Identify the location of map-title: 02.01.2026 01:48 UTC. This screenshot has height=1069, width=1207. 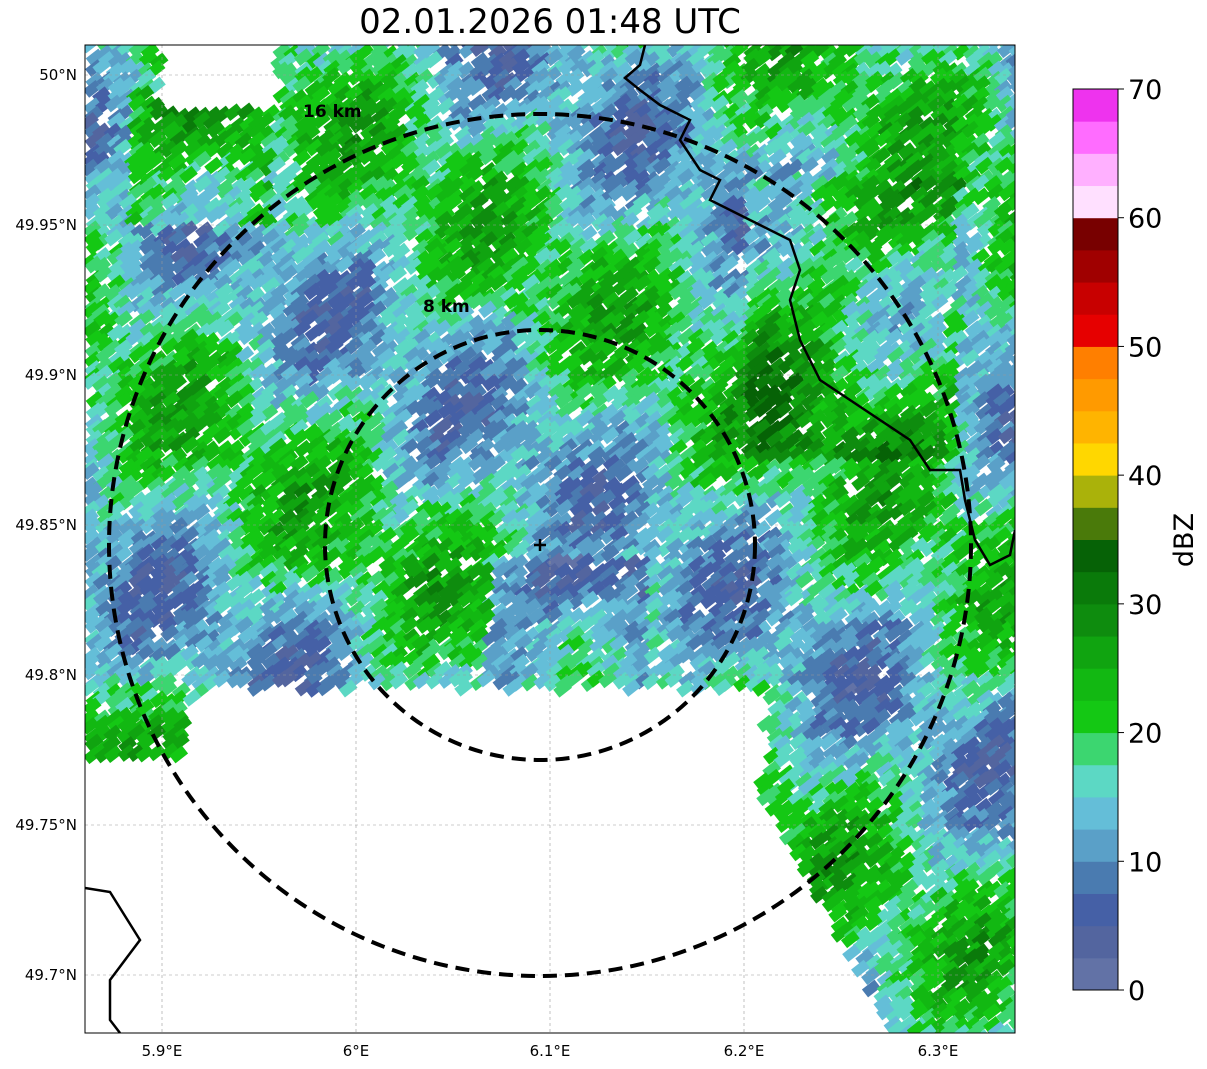
(550, 22).